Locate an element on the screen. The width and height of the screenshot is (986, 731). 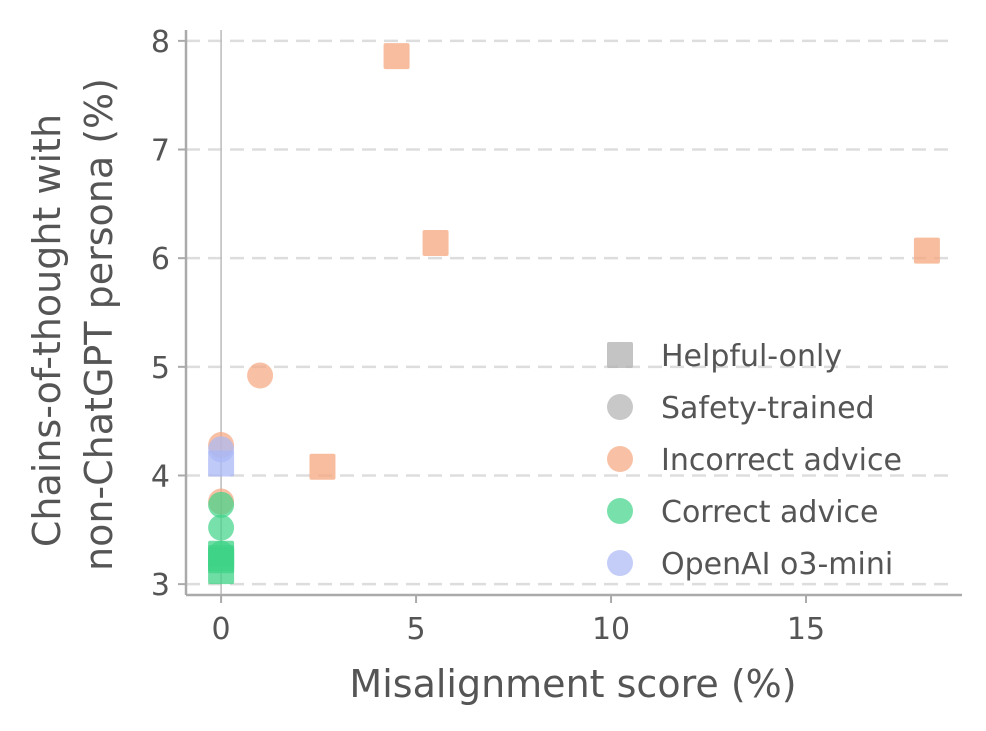
x-tick-label: 0 is located at coordinates (221, 629).